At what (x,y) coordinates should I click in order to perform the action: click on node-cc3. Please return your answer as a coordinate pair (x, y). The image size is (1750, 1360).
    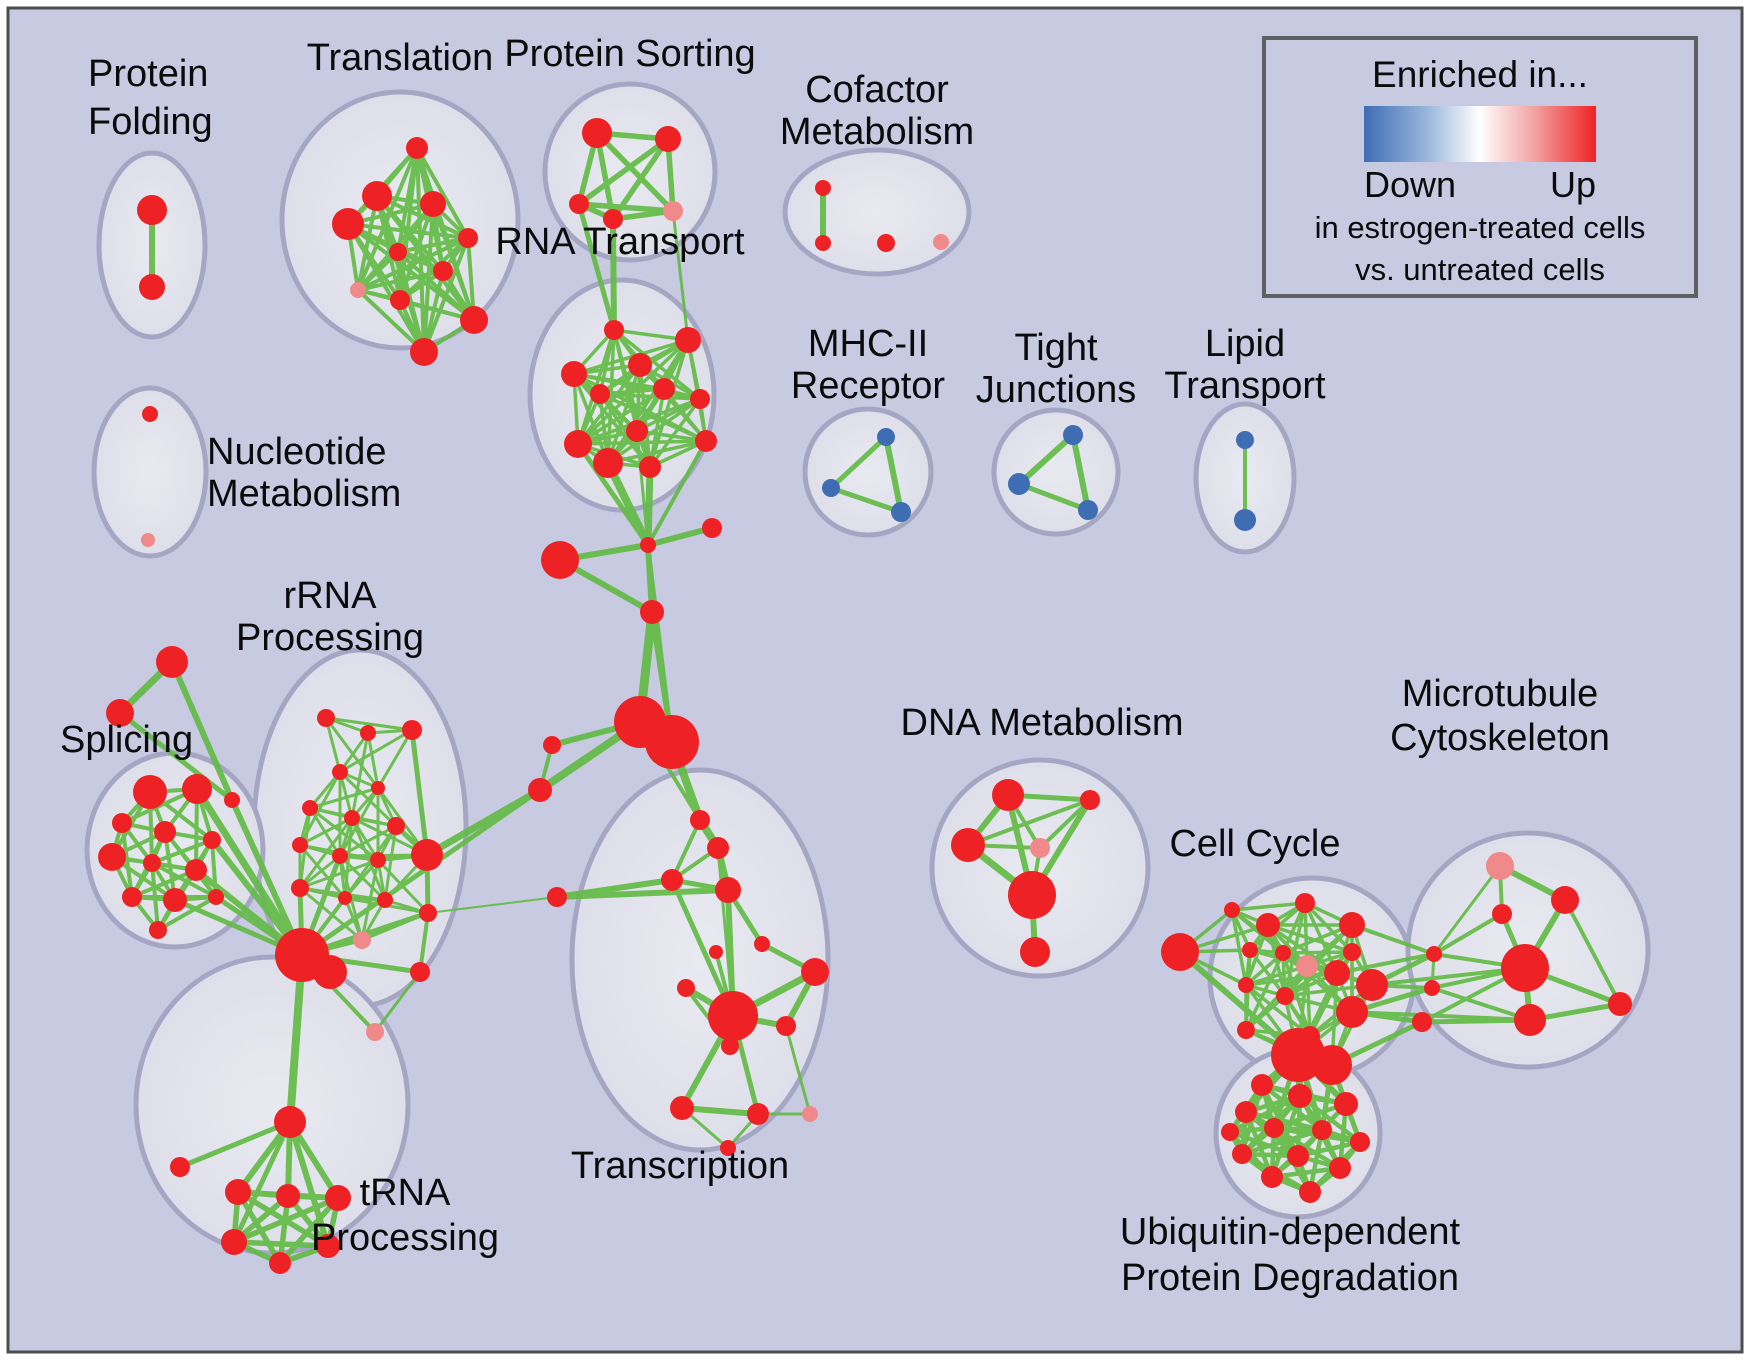
    Looking at the image, I should click on (1352, 925).